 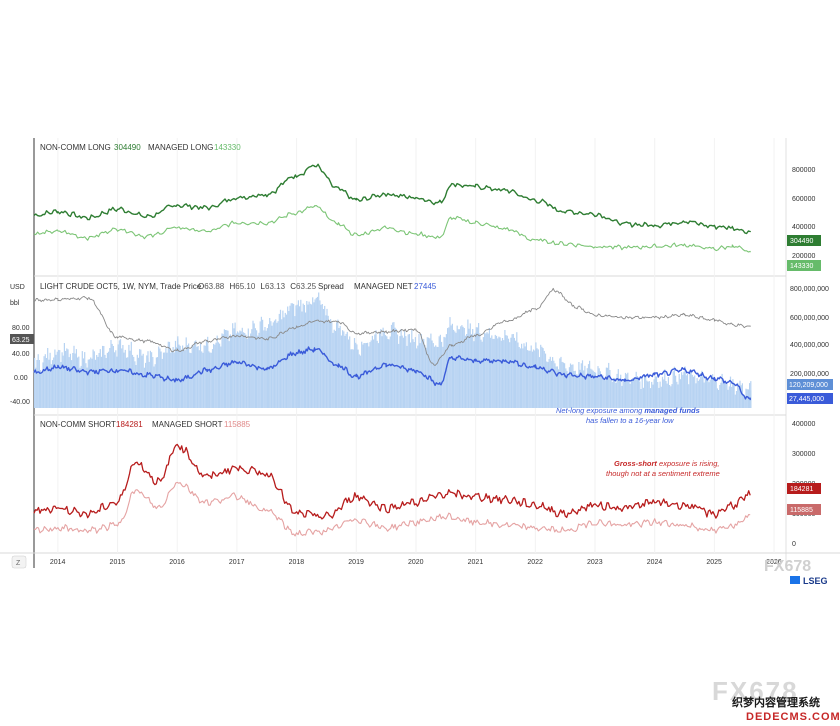 I want to click on line-managed-short, so click(x=392, y=509).